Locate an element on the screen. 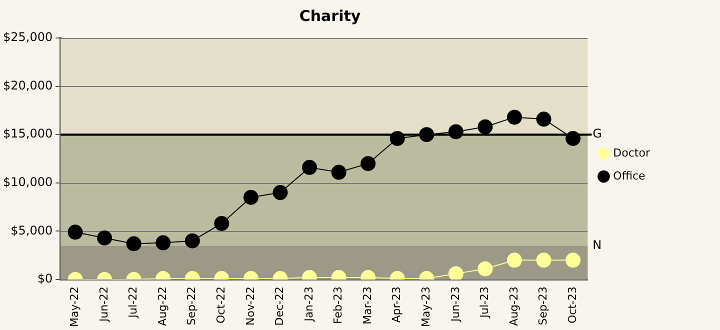 The height and width of the screenshot is (330, 720). y-tick-label: $25,000 is located at coordinates (28, 37).